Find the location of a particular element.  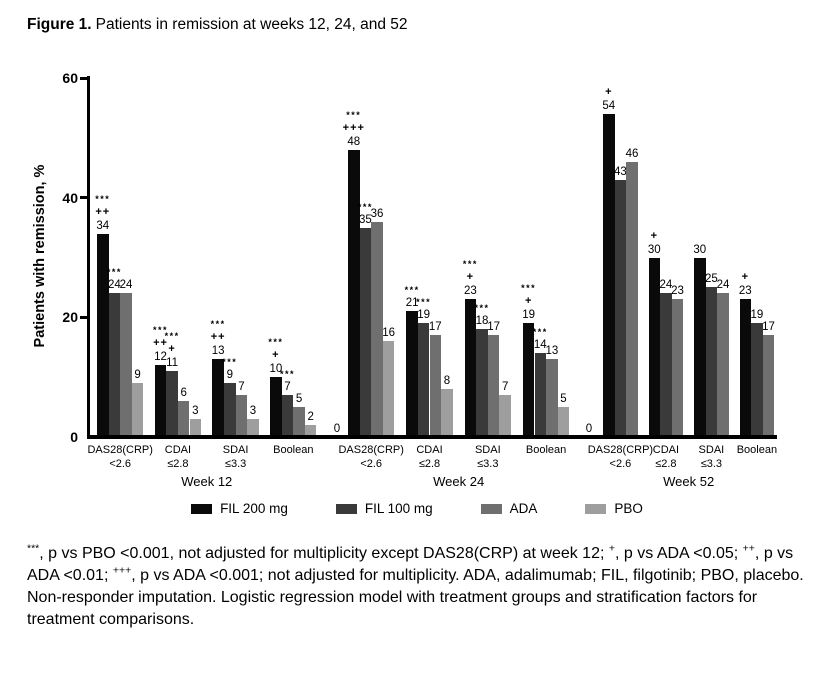

bar-annotation-fil-200-mg: *** +10 is located at coordinates (275, 356).